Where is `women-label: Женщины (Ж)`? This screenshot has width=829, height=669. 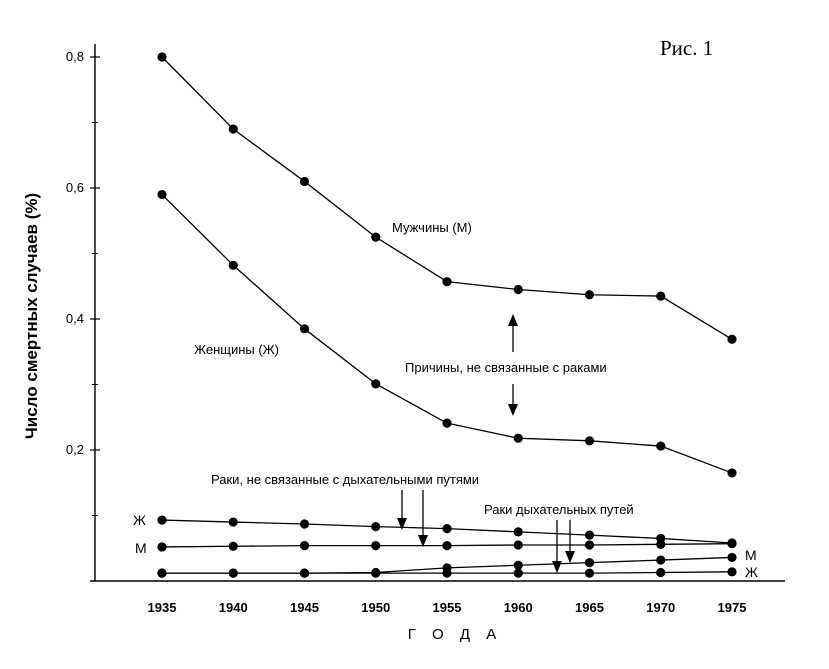 women-label: Женщины (Ж) is located at coordinates (236, 349).